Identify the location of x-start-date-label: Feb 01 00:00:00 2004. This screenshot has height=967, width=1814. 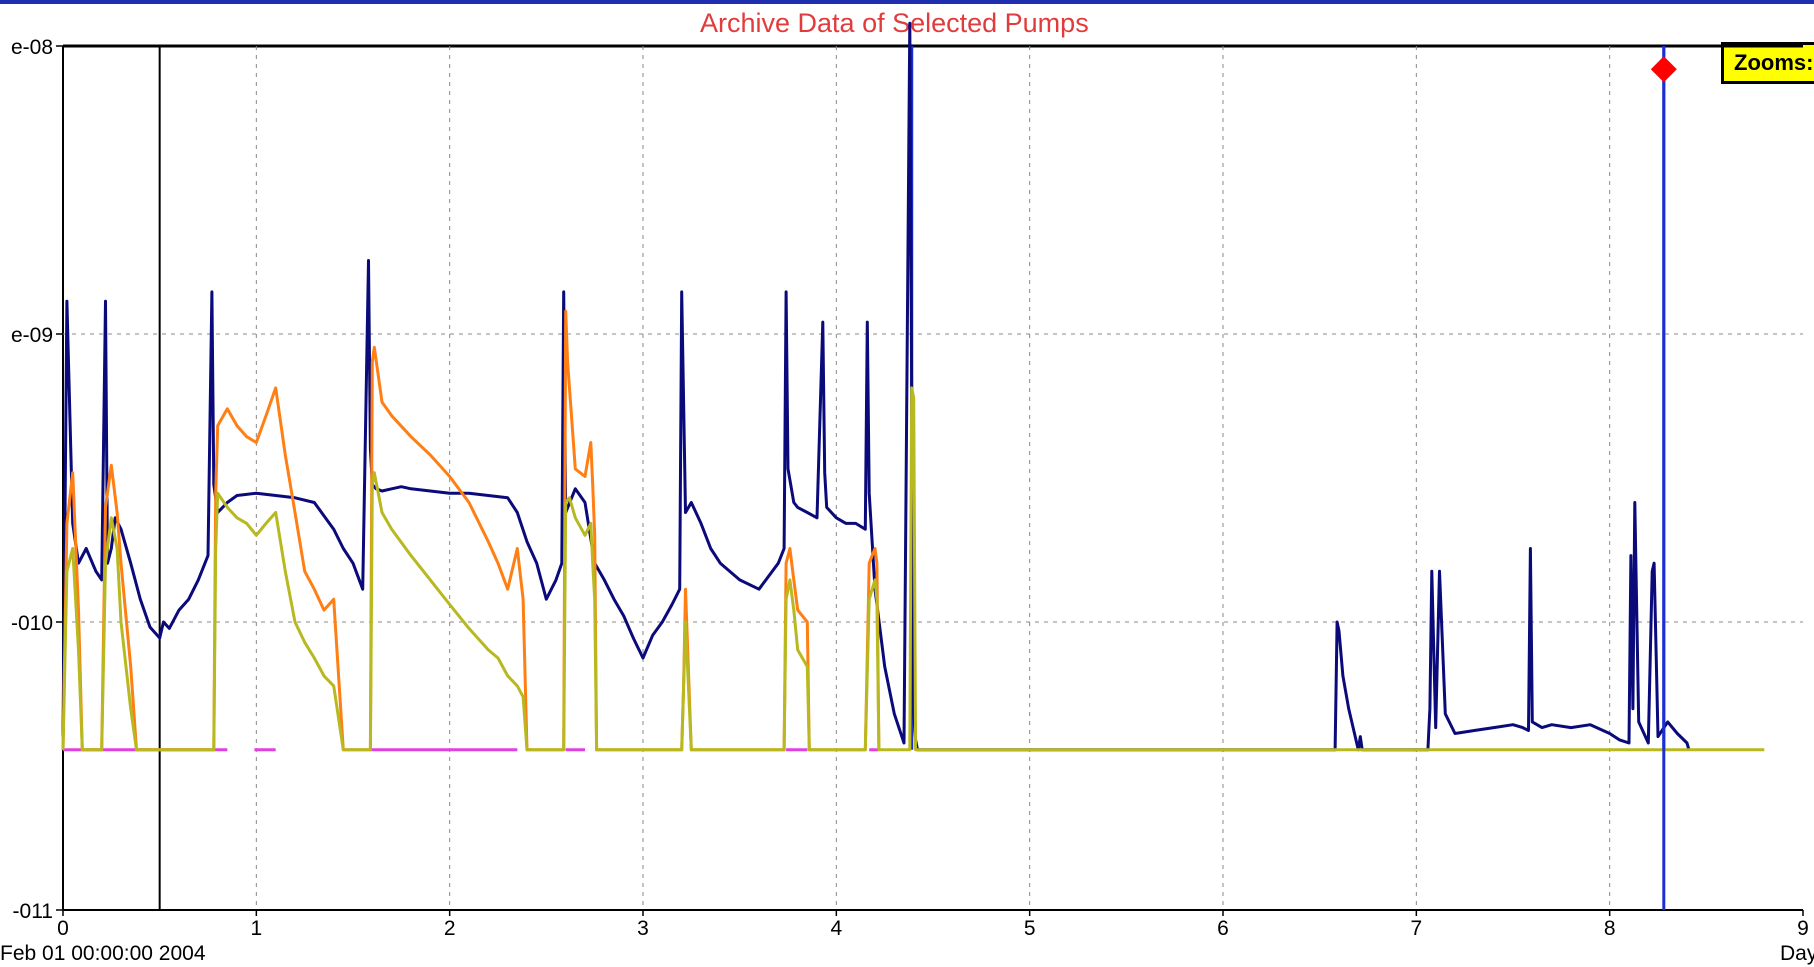
(103, 953).